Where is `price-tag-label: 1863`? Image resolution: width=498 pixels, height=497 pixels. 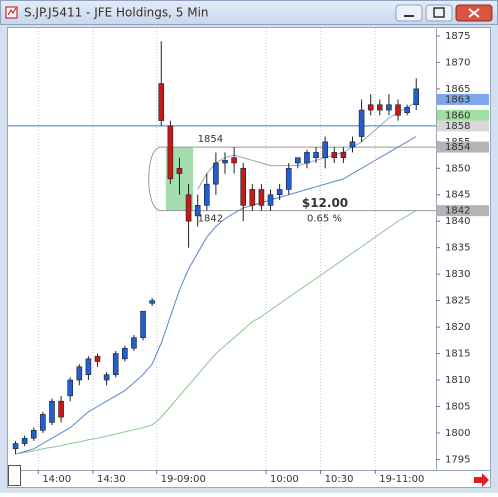 price-tag-label: 1863 is located at coordinates (457, 99).